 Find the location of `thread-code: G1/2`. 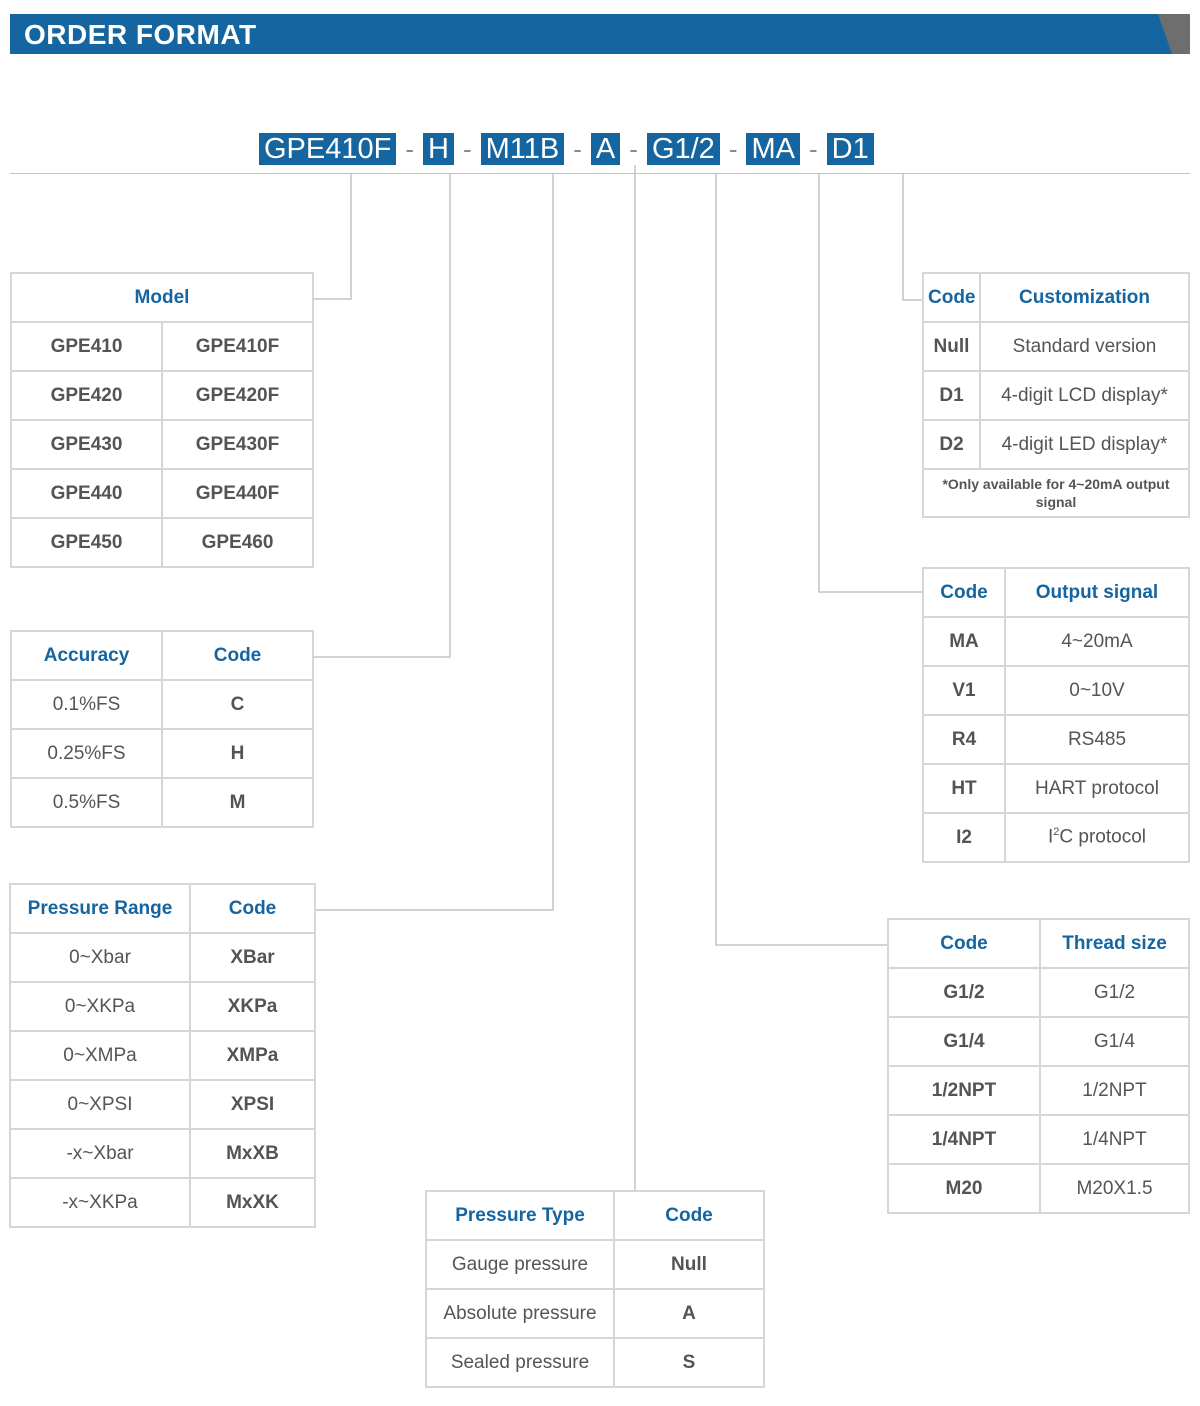

thread-code: G1/2 is located at coordinates (964, 992).